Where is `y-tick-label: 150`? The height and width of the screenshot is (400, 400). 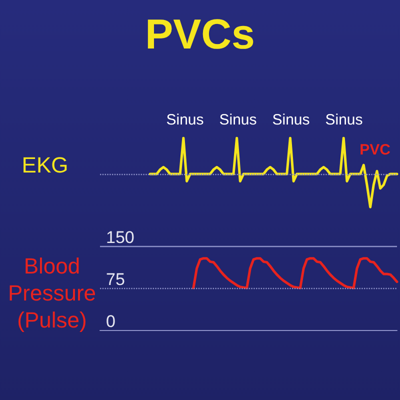 y-tick-label: 150 is located at coordinates (120, 237).